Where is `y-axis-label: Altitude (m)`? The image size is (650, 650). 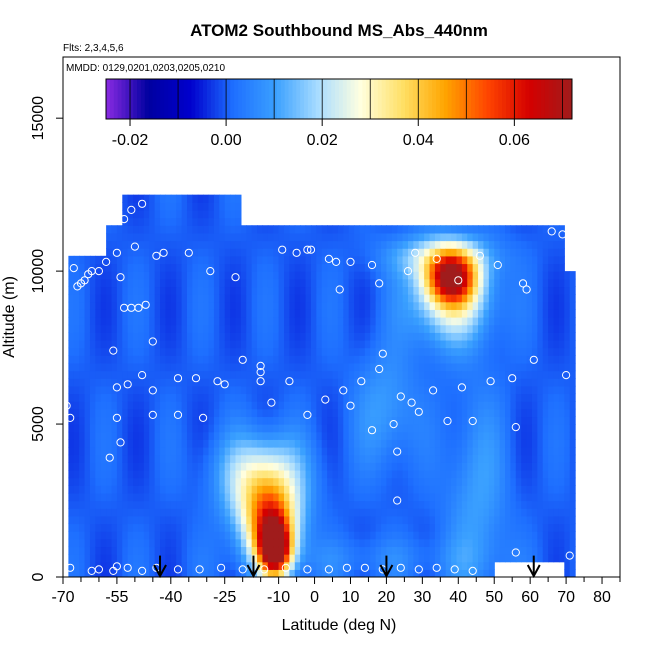
y-axis-label: Altitude (m) is located at coordinates (9, 317).